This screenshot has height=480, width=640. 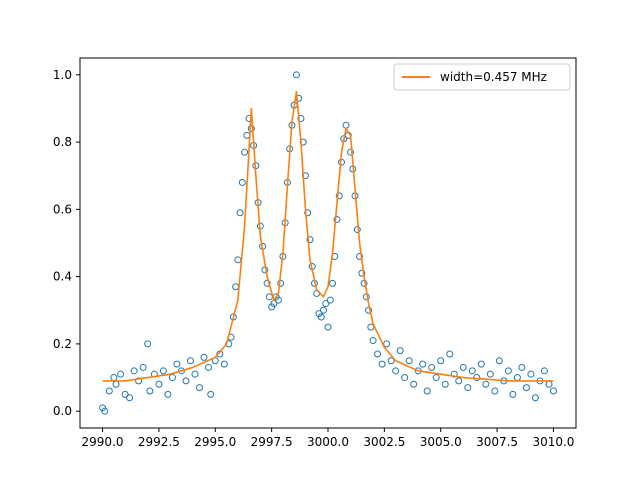 I want to click on x-tick-label: 2992.5, so click(x=159, y=442).